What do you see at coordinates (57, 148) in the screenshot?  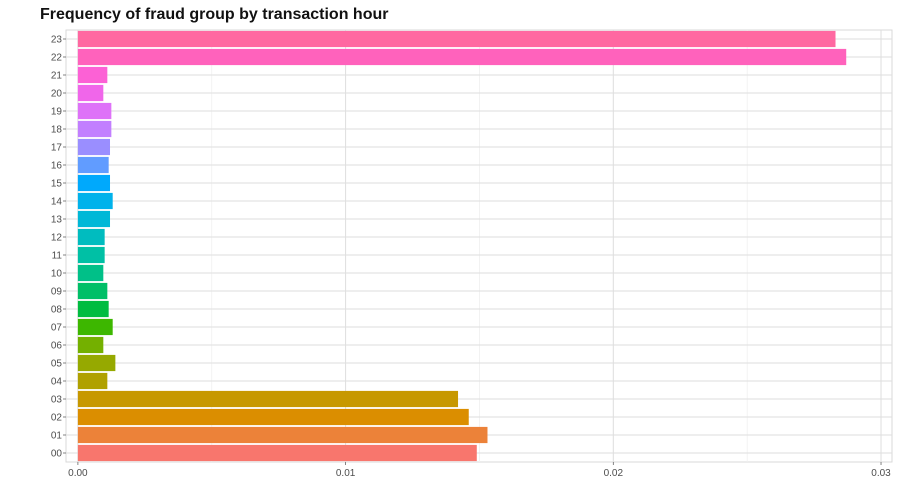 I see `y-tick-label: 17` at bounding box center [57, 148].